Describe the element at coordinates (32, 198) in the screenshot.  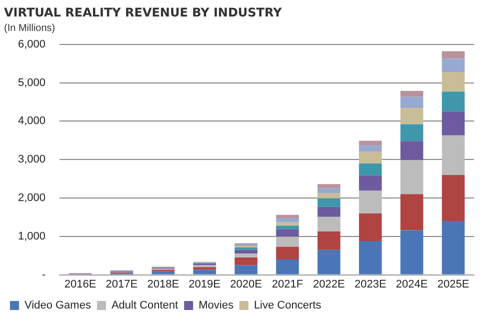
I see `y-tick-label: 2,000` at that location.